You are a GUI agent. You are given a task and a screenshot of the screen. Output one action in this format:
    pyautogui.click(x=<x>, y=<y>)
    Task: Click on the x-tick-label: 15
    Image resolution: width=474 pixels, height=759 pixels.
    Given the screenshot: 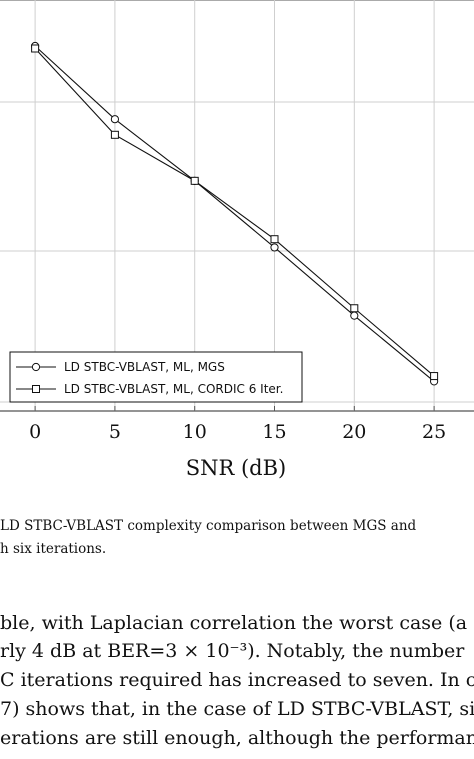 What is the action you would take?
    pyautogui.click(x=274, y=432)
    